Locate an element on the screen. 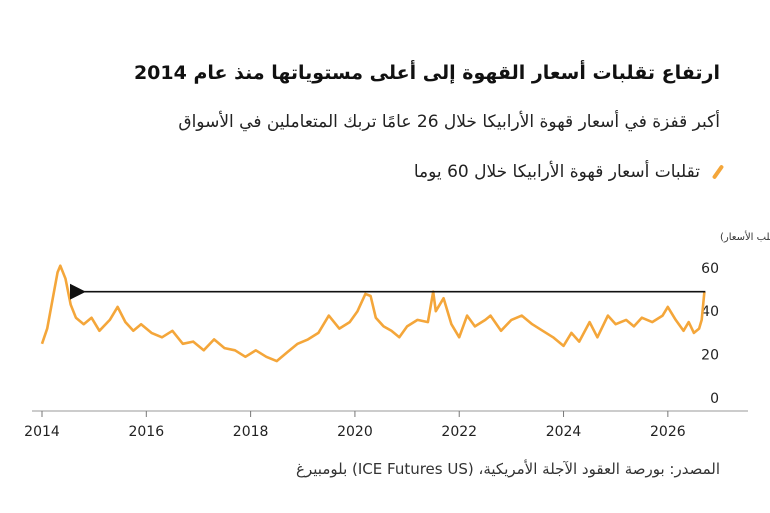 The height and width of the screenshot is (513, 770). x-tick-label: 2016 is located at coordinates (146, 432).